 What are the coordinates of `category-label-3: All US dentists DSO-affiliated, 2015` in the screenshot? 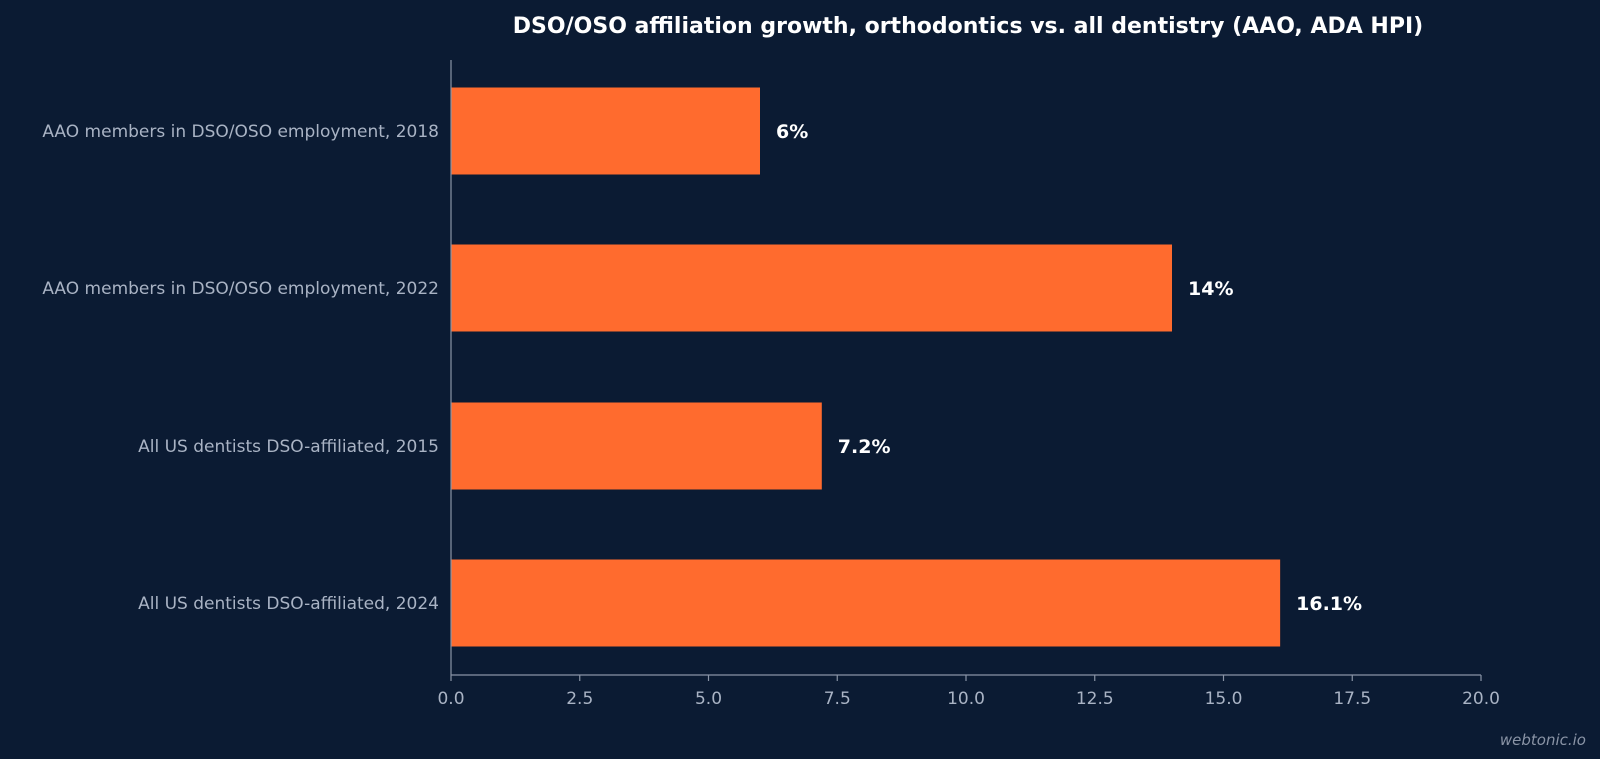 It's located at (288, 447).